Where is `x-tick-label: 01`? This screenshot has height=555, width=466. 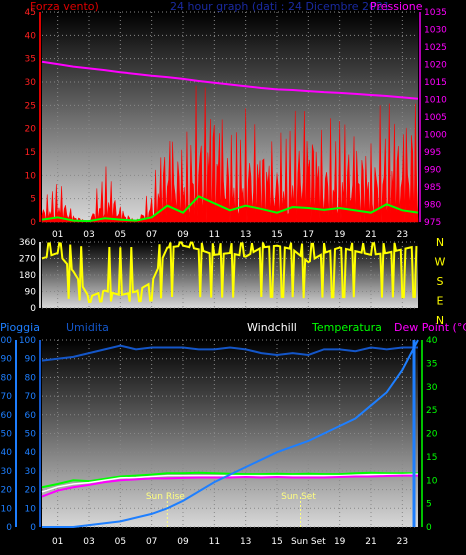
x-tick-label: 01 is located at coordinates (57, 235).